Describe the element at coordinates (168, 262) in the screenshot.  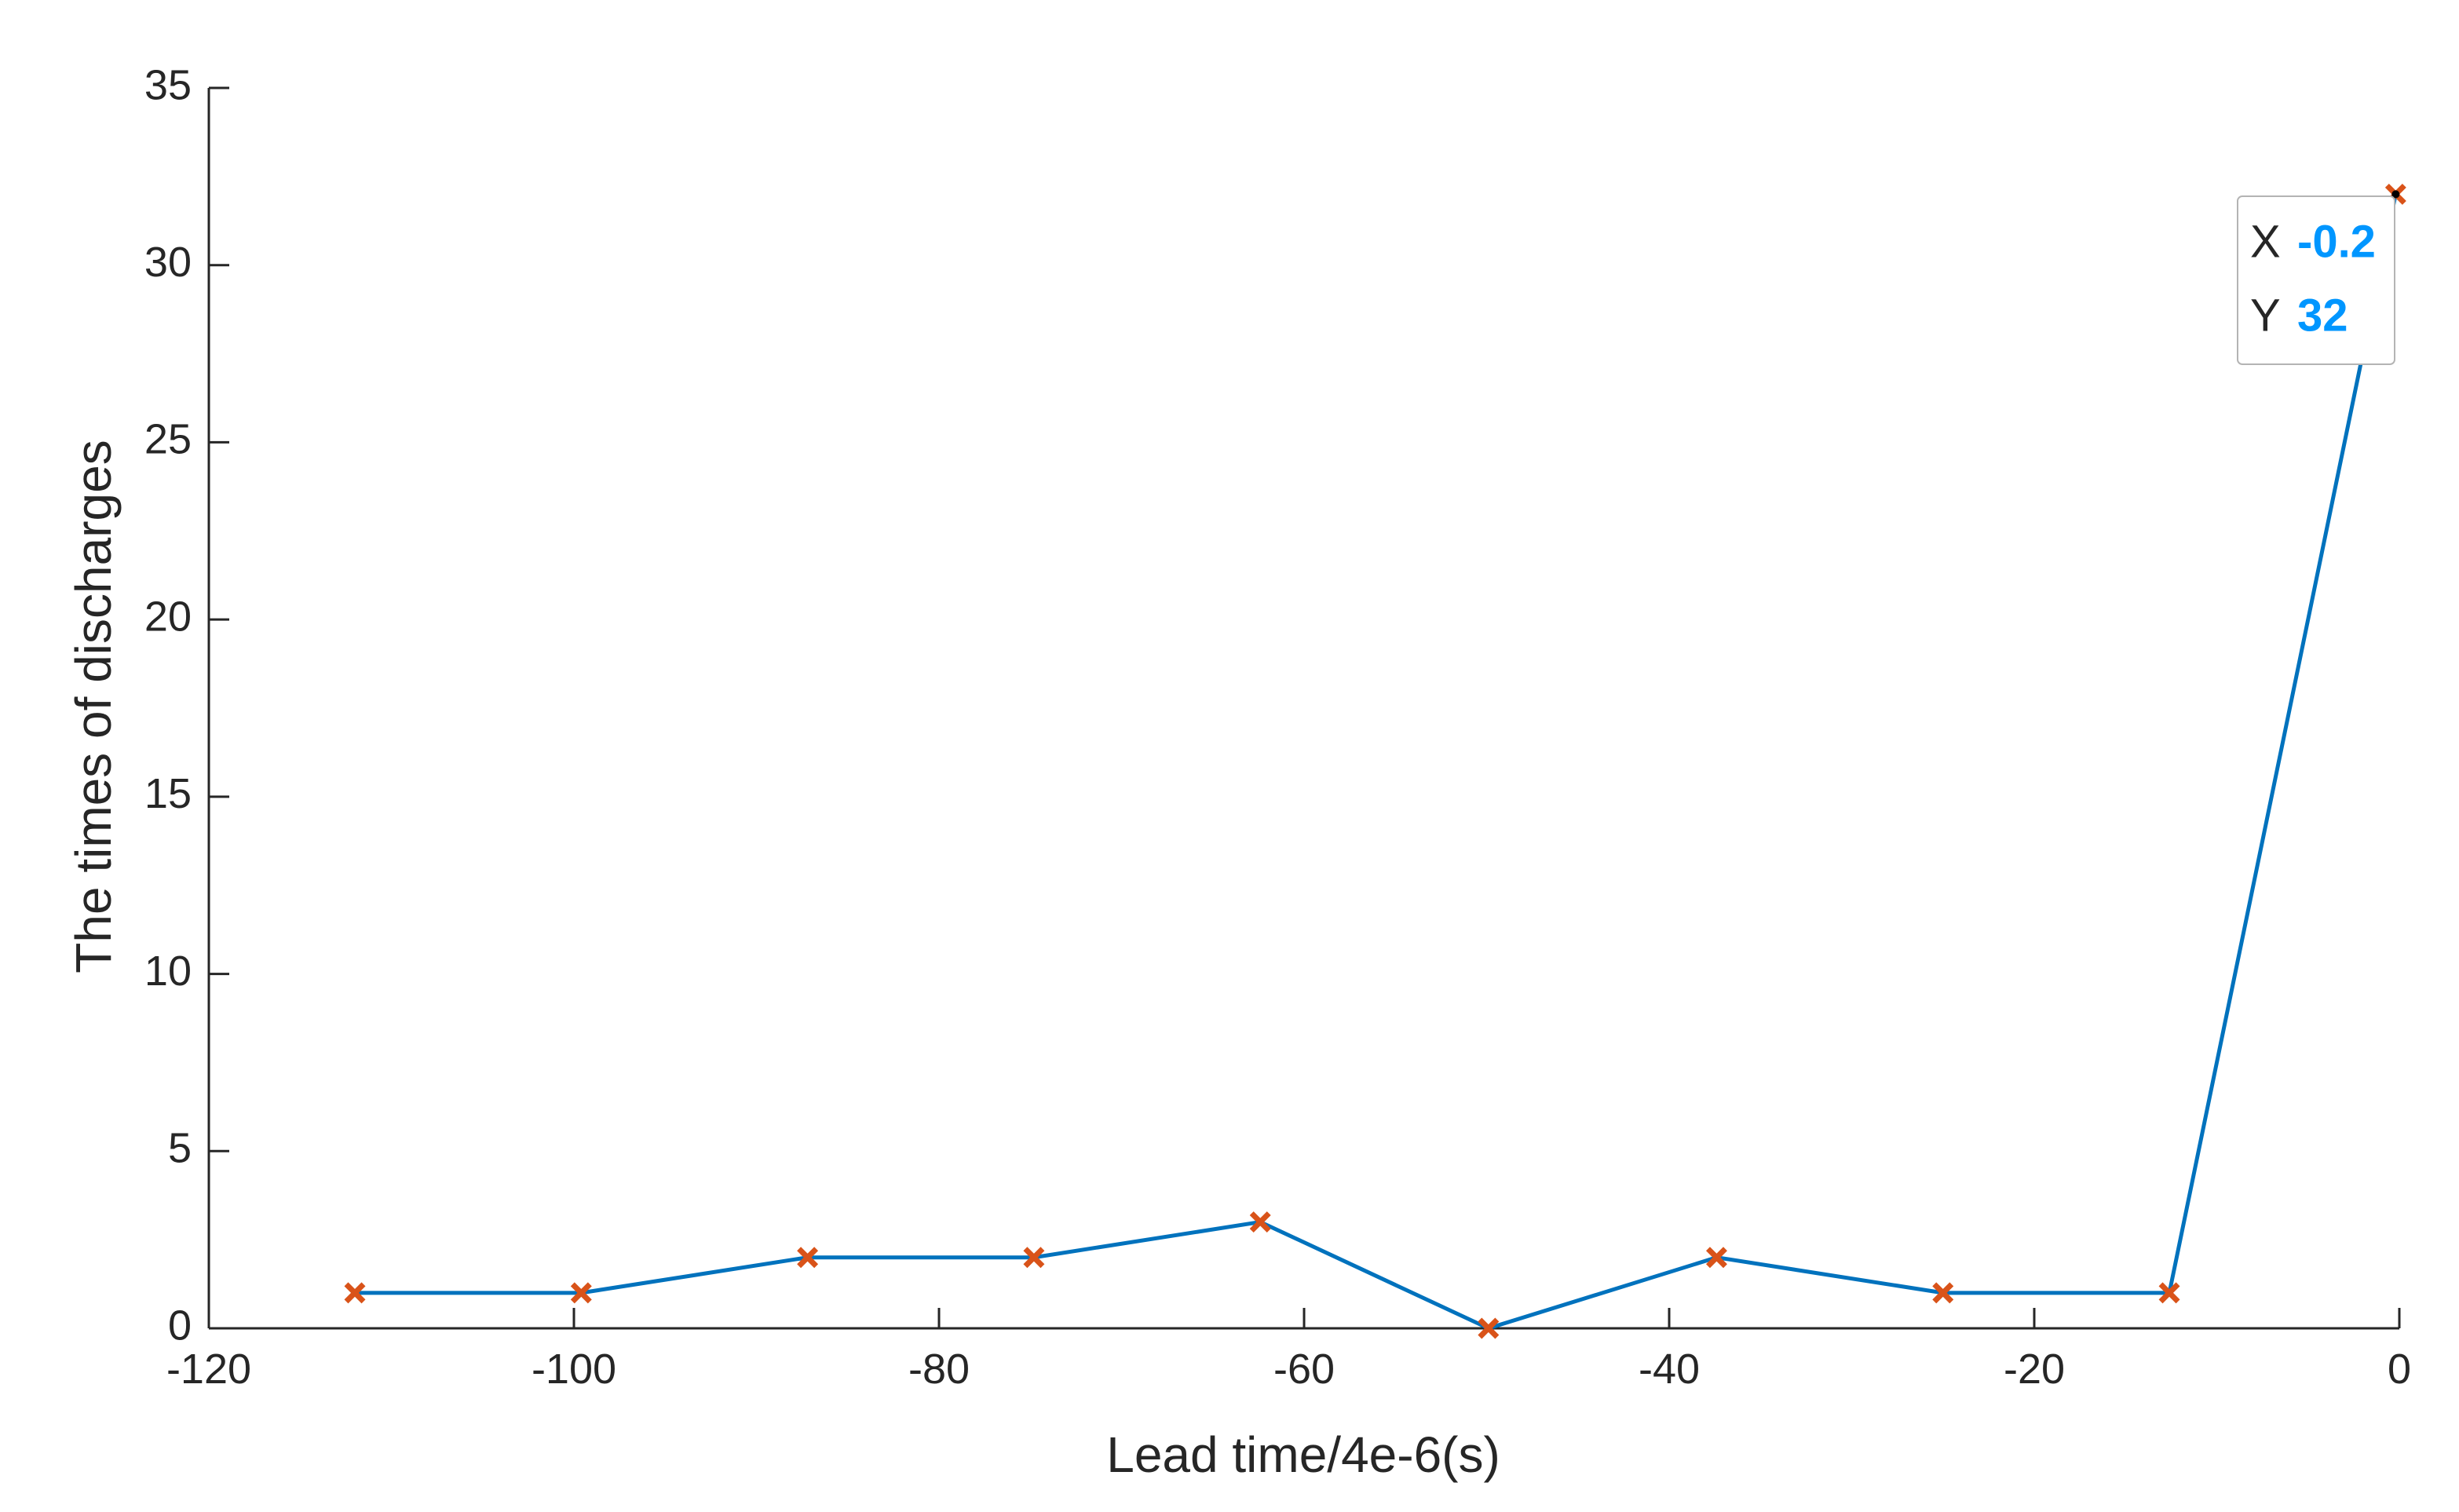
I see `y-tick-label: 30` at that location.